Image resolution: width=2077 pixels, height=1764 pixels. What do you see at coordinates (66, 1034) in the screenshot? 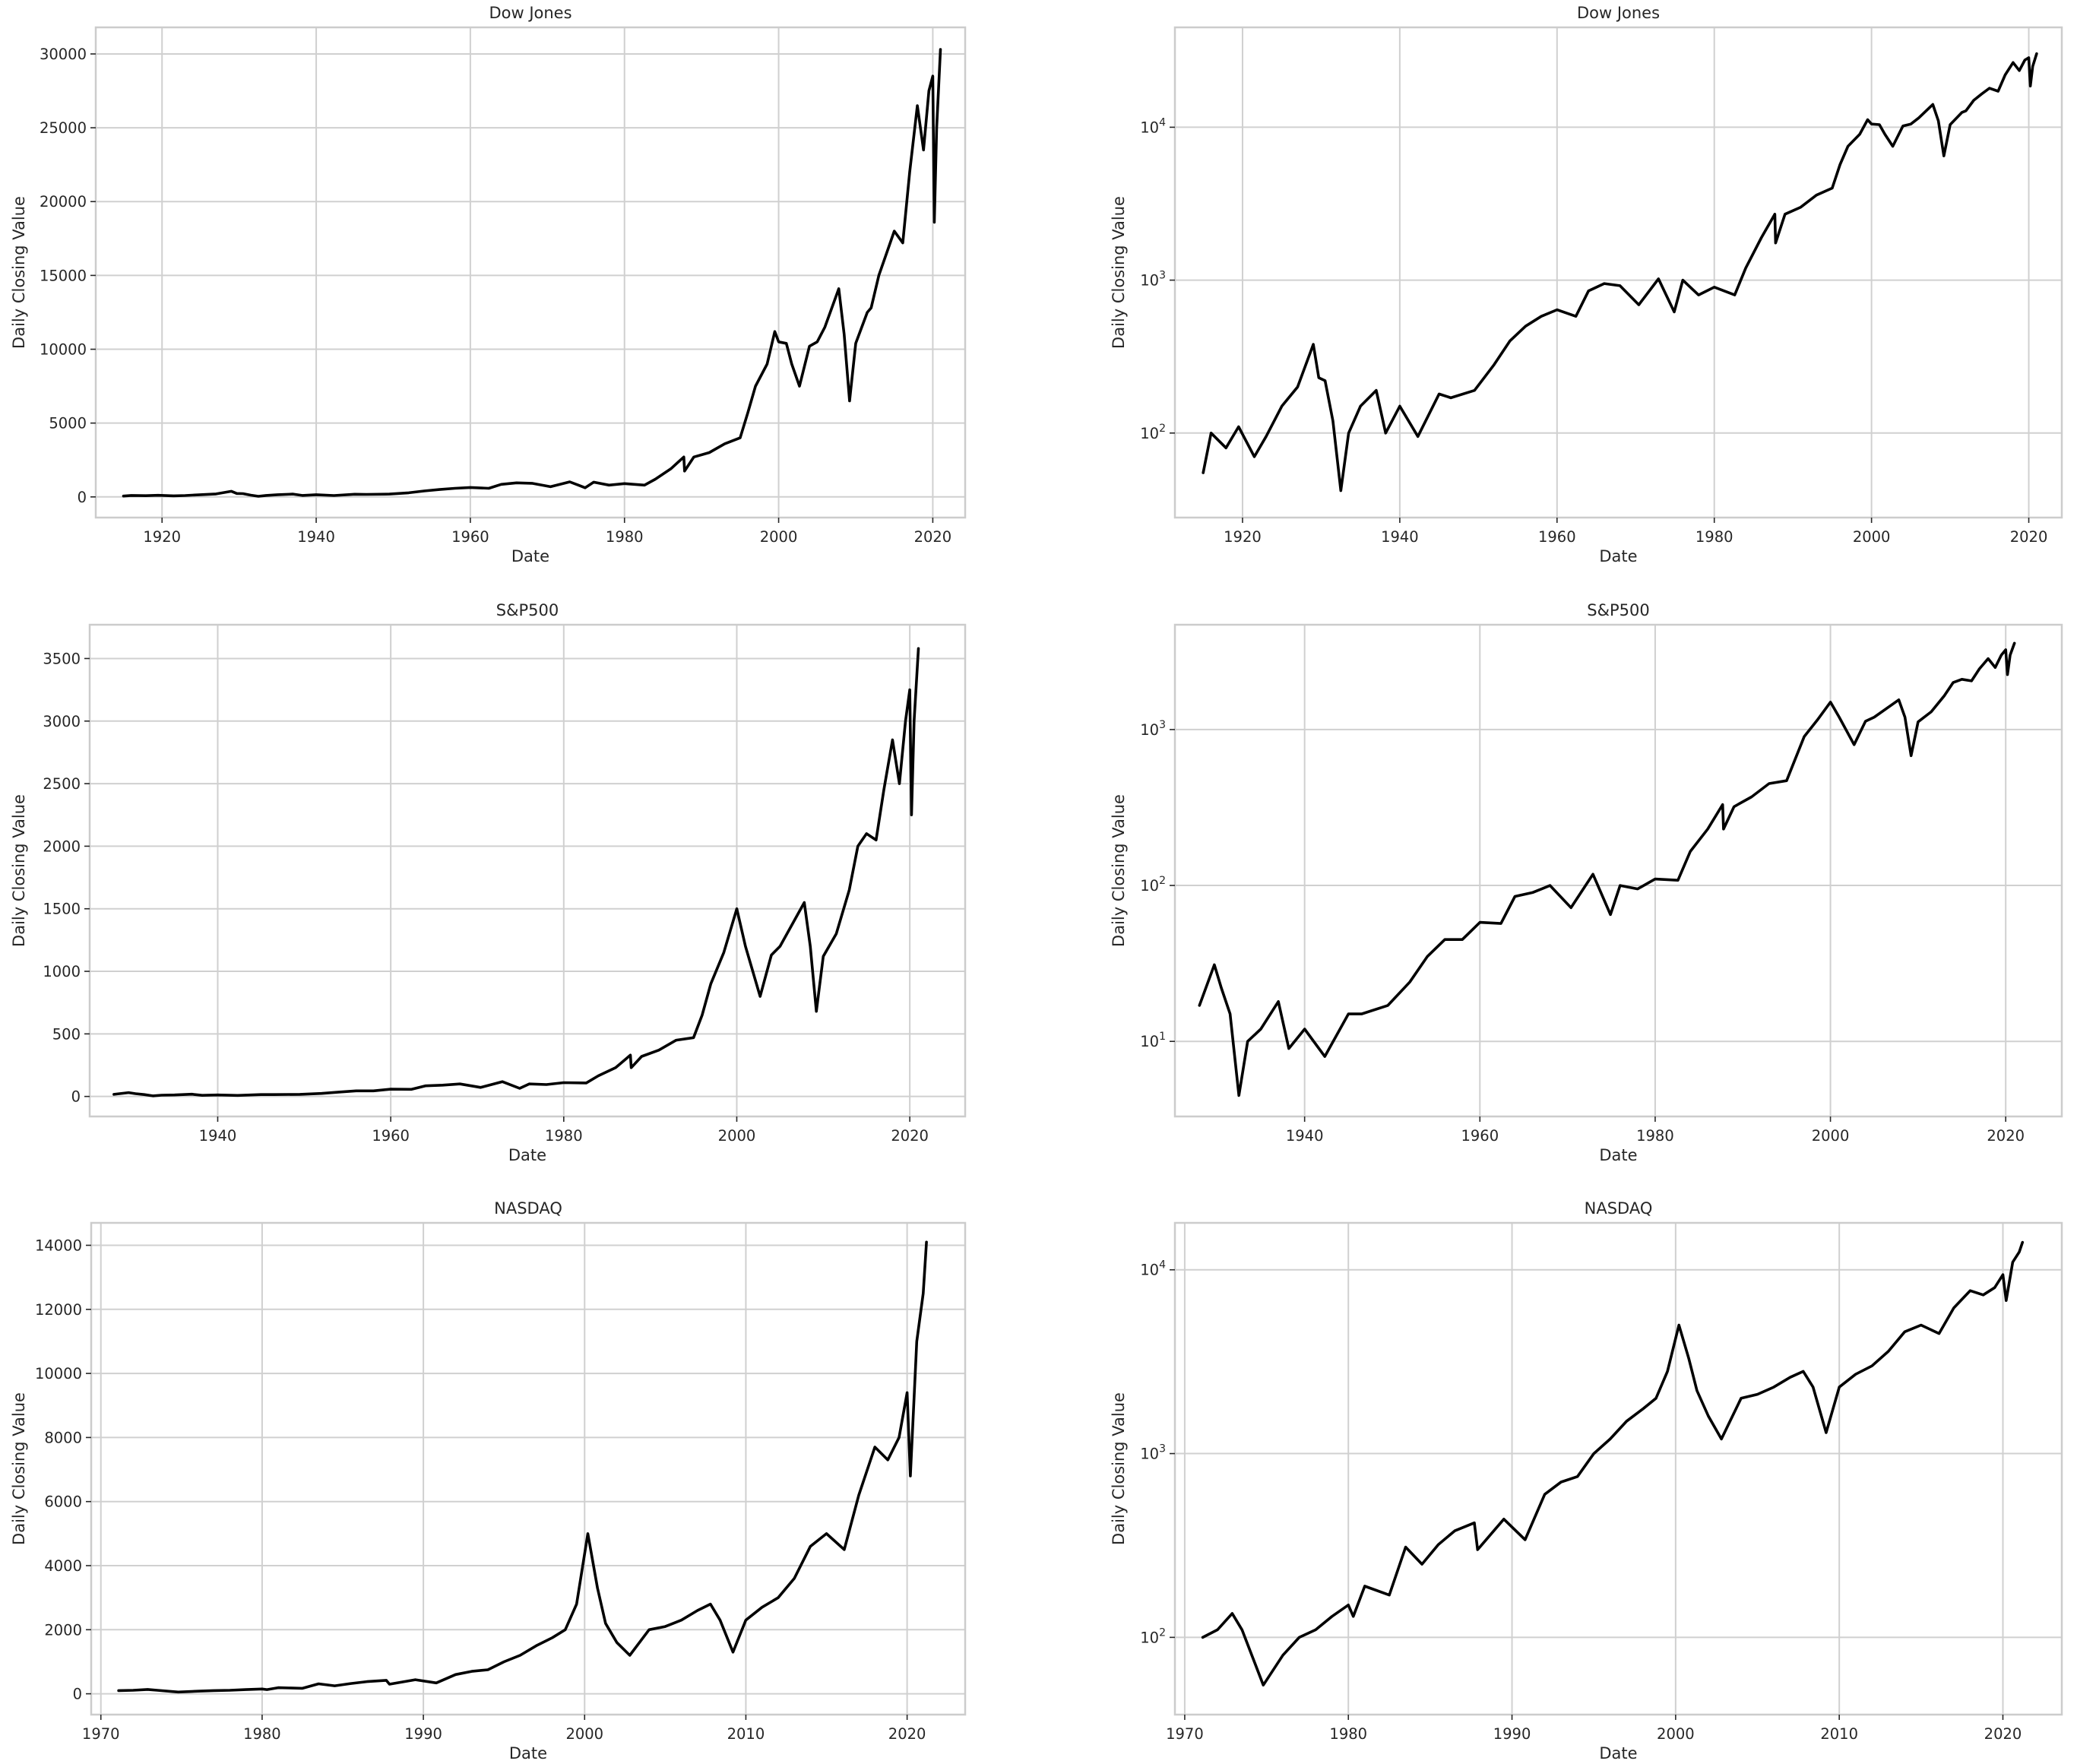
I see `y-tick-label: 500` at bounding box center [66, 1034].